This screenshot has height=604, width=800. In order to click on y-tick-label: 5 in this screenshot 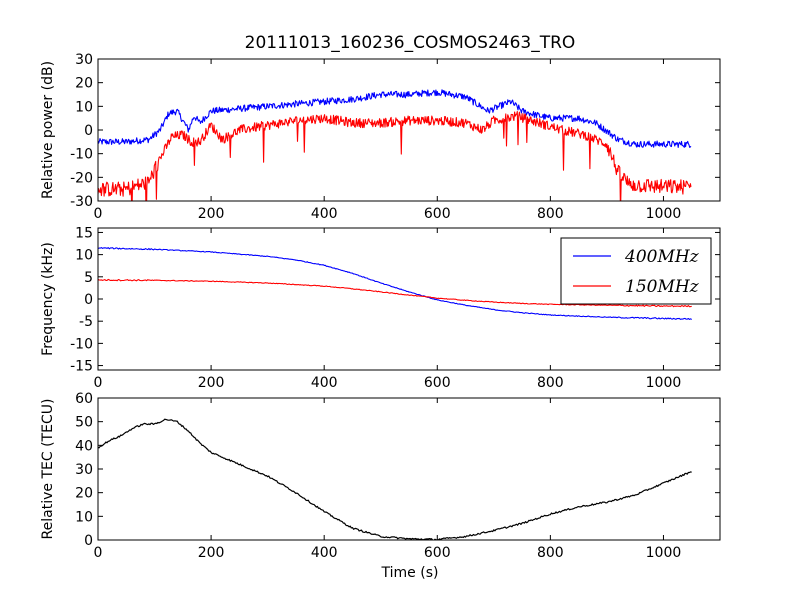, I will do `click(88, 278)`.